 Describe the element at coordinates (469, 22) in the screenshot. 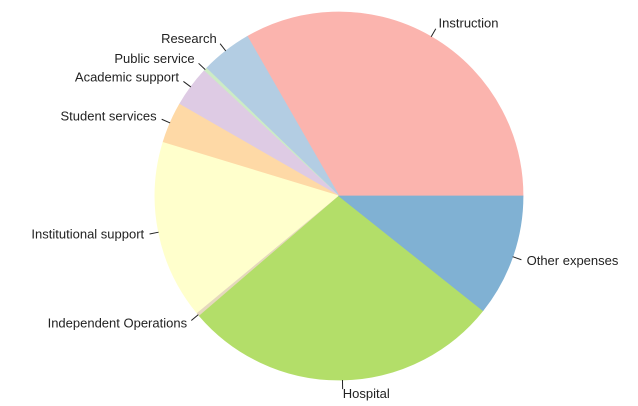

I see `slice-label: Instruction` at that location.